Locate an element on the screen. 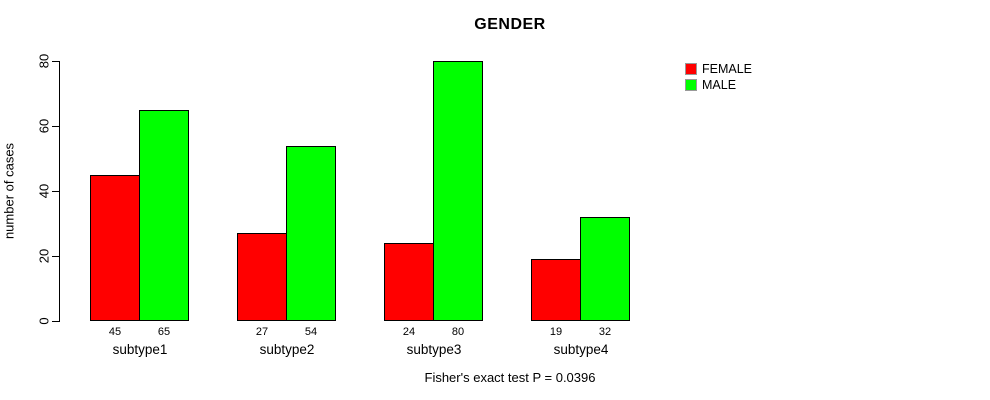 This screenshot has width=990, height=400. category-label-subtype4: subtype4 is located at coordinates (581, 349).